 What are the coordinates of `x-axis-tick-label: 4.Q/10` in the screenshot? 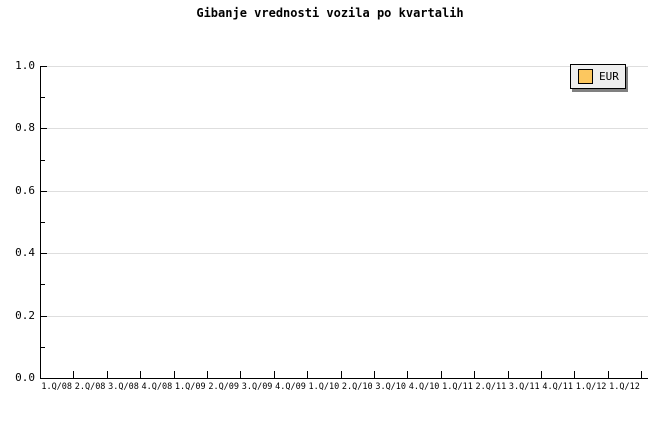 It's located at (424, 387).